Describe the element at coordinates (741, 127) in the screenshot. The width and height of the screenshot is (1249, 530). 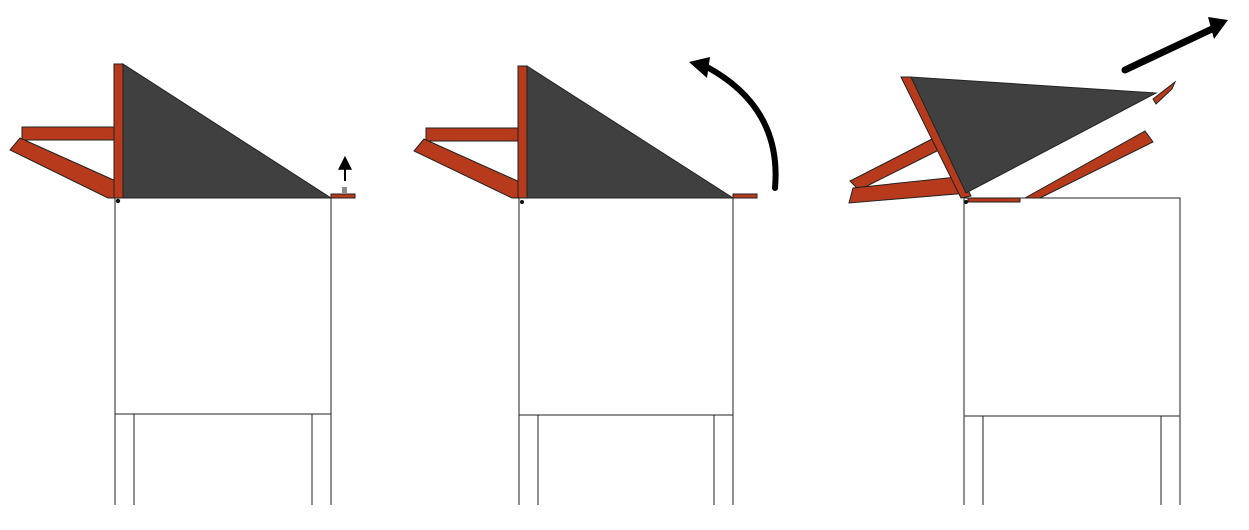
I see `curved-arrow-icon` at that location.